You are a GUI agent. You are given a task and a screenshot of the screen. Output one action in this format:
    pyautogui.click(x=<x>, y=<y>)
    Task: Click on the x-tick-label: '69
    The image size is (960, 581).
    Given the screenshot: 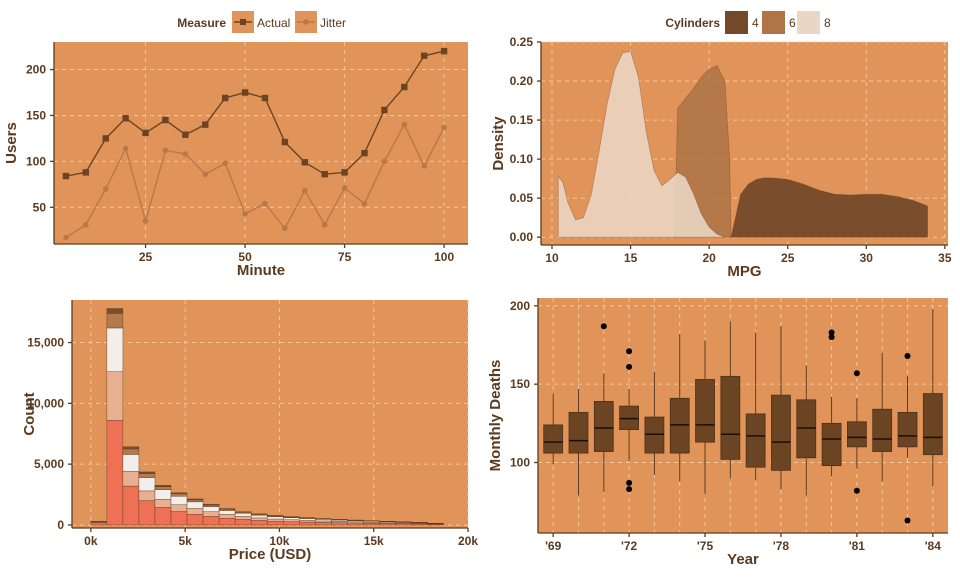 What is the action you would take?
    pyautogui.click(x=553, y=546)
    